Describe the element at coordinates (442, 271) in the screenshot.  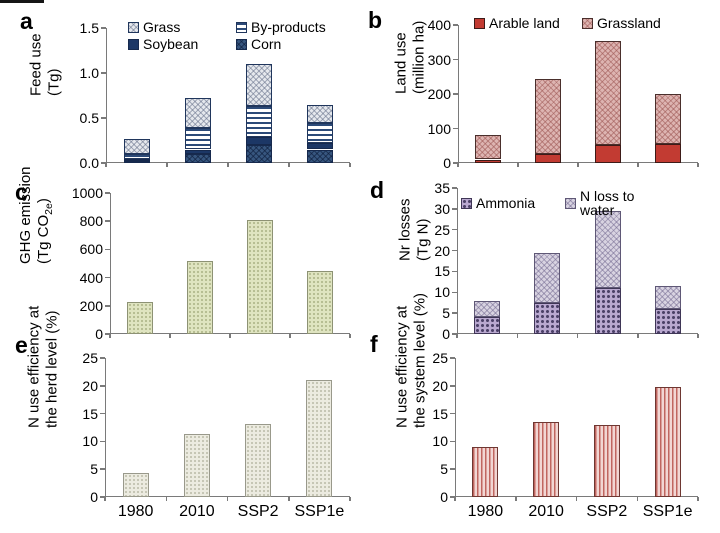
I see `y-tick-label: 15` at that location.